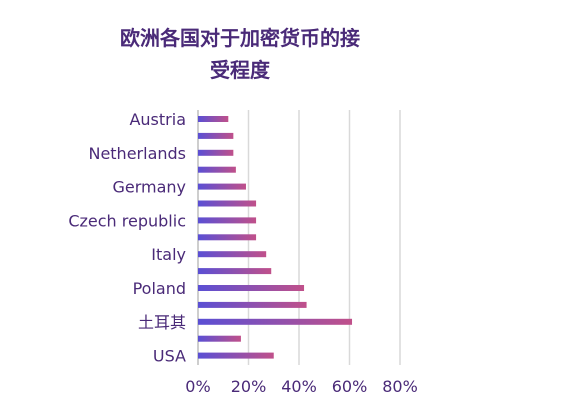 The image size is (582, 415). What do you see at coordinates (149, 187) in the screenshot?
I see `category-label: Germany` at bounding box center [149, 187].